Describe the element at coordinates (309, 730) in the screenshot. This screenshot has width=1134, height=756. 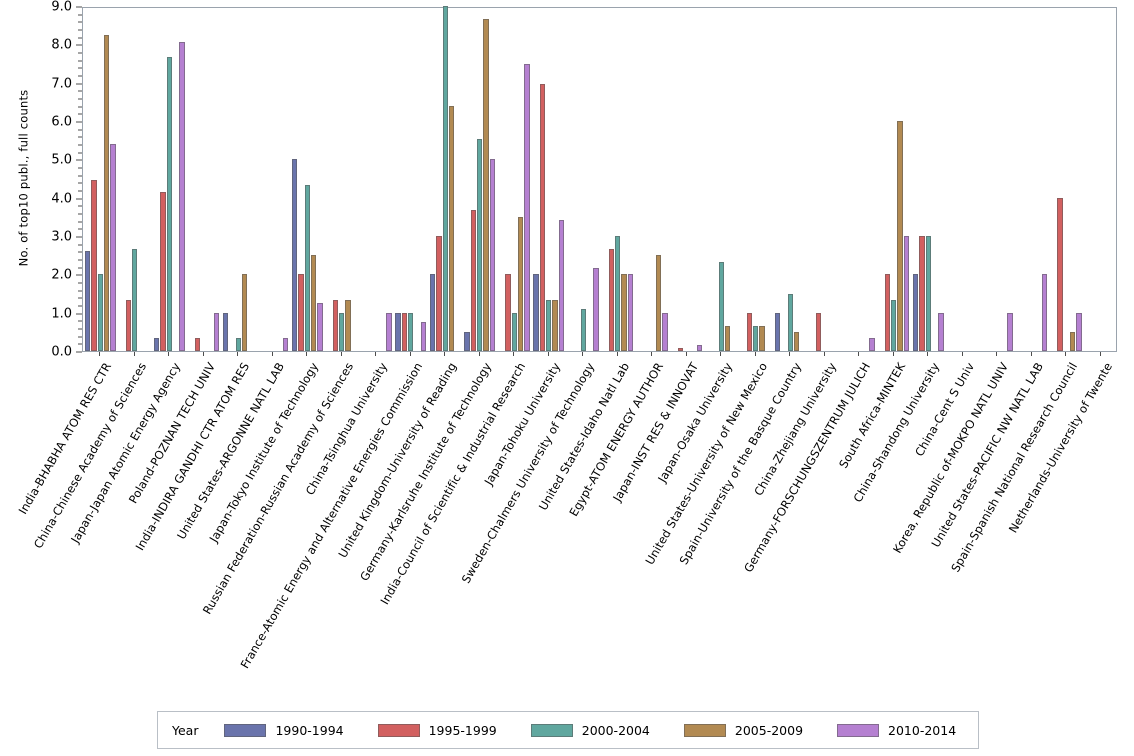
I see `legend-label: 1990-1994` at that location.